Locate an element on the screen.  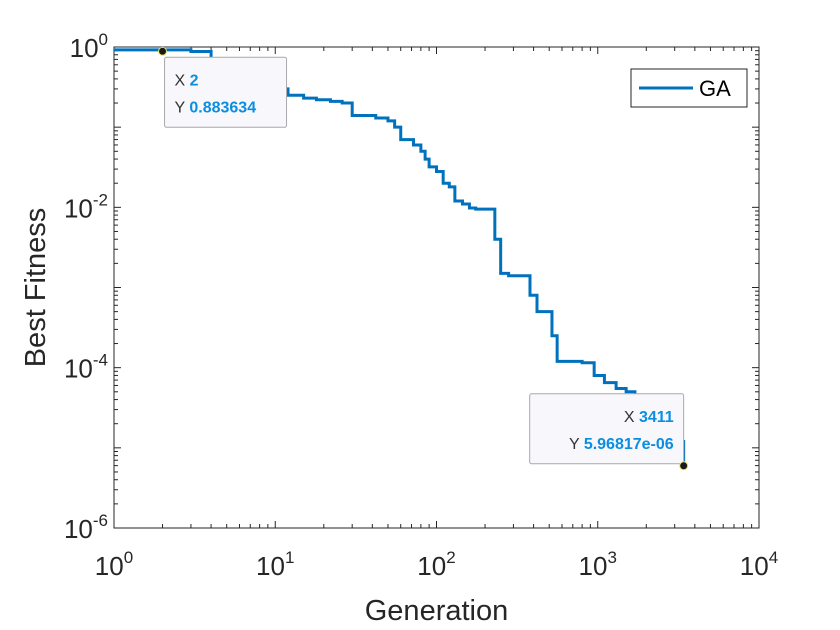
x-tick-labels: 10⁰ 10¹ 10² 10³ 10⁴ is located at coordinates (436, 564).